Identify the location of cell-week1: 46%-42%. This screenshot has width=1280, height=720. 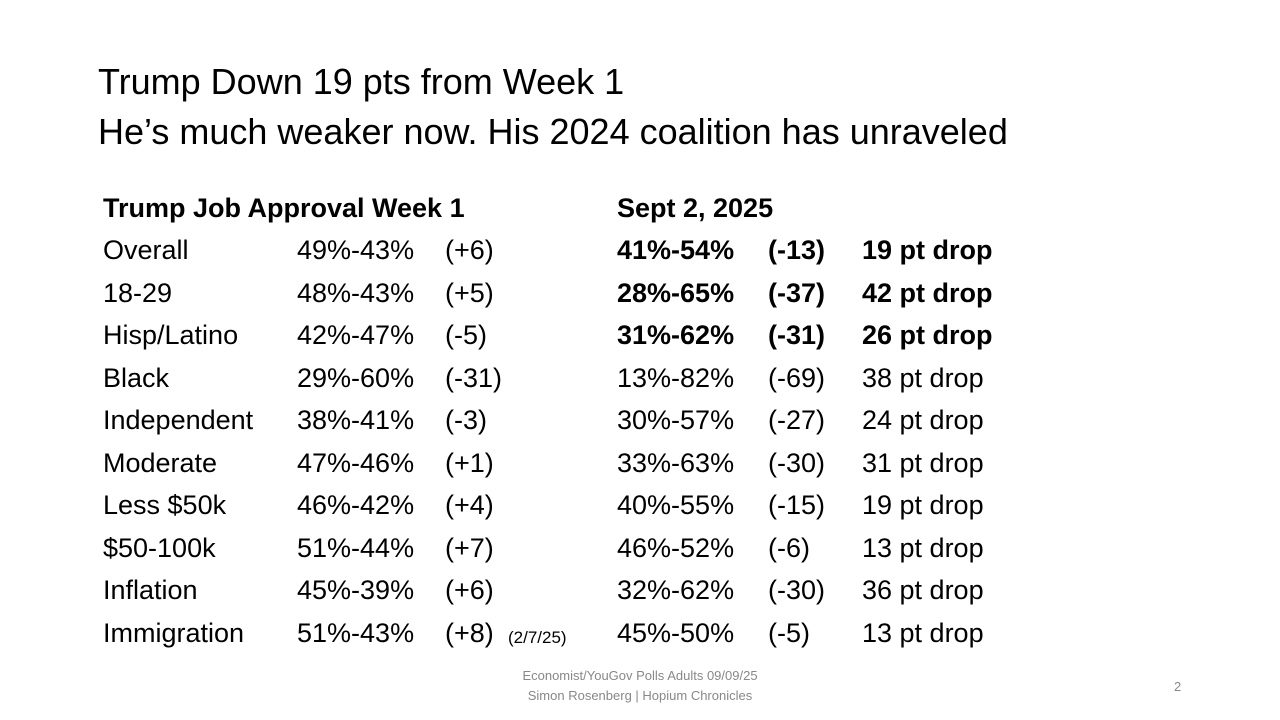
(356, 505).